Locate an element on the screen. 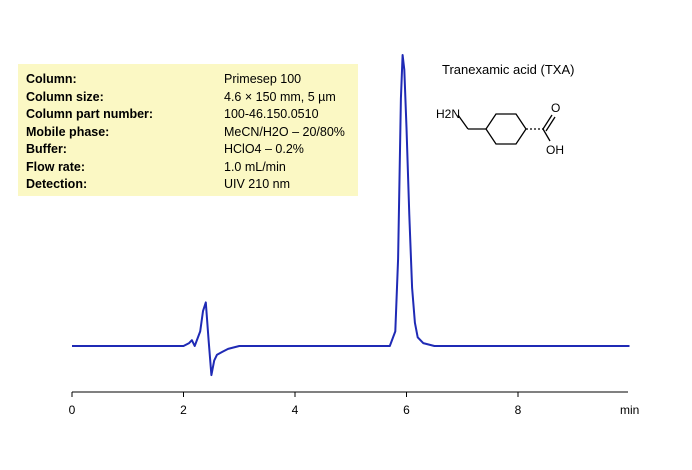 The width and height of the screenshot is (692, 470). condition-label: Column: is located at coordinates (51, 79).